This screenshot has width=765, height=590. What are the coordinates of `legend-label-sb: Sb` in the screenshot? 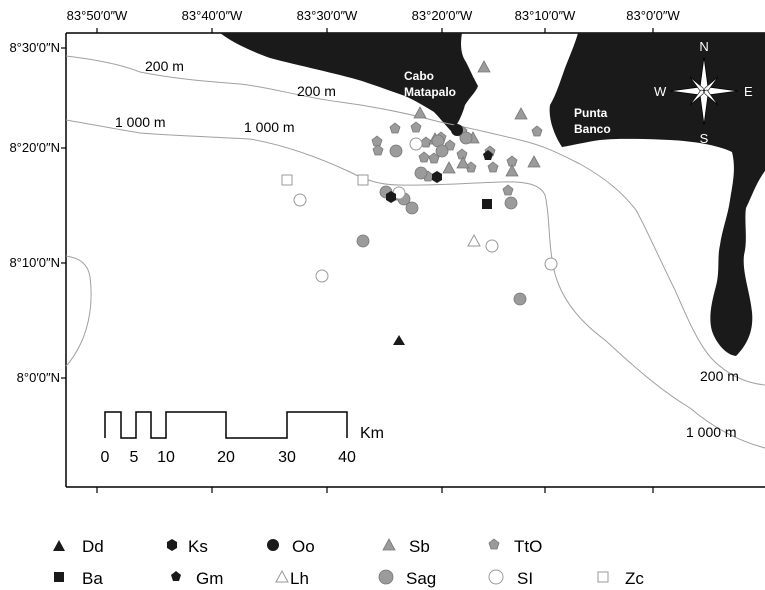 It's located at (419, 546).